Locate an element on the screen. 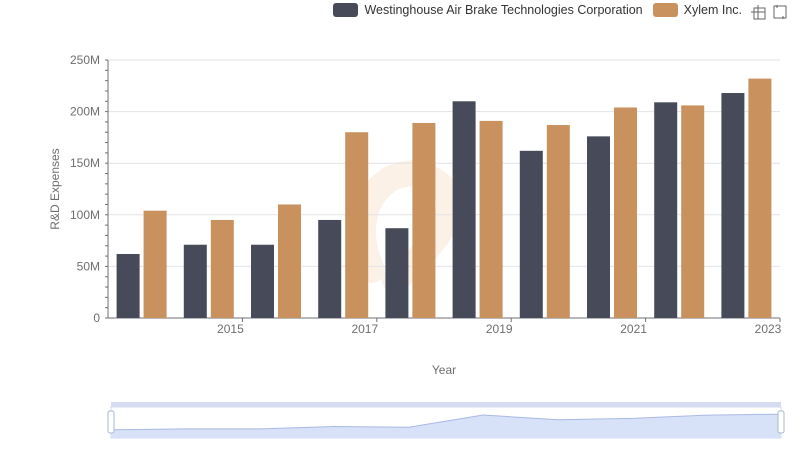 The image size is (800, 466). x-tick-label: 2021 is located at coordinates (633, 329).